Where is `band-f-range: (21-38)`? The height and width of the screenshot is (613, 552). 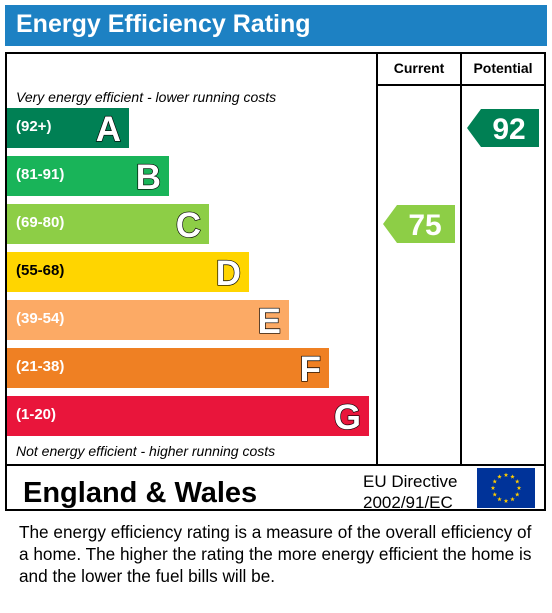 band-f-range: (21-38) is located at coordinates (40, 366).